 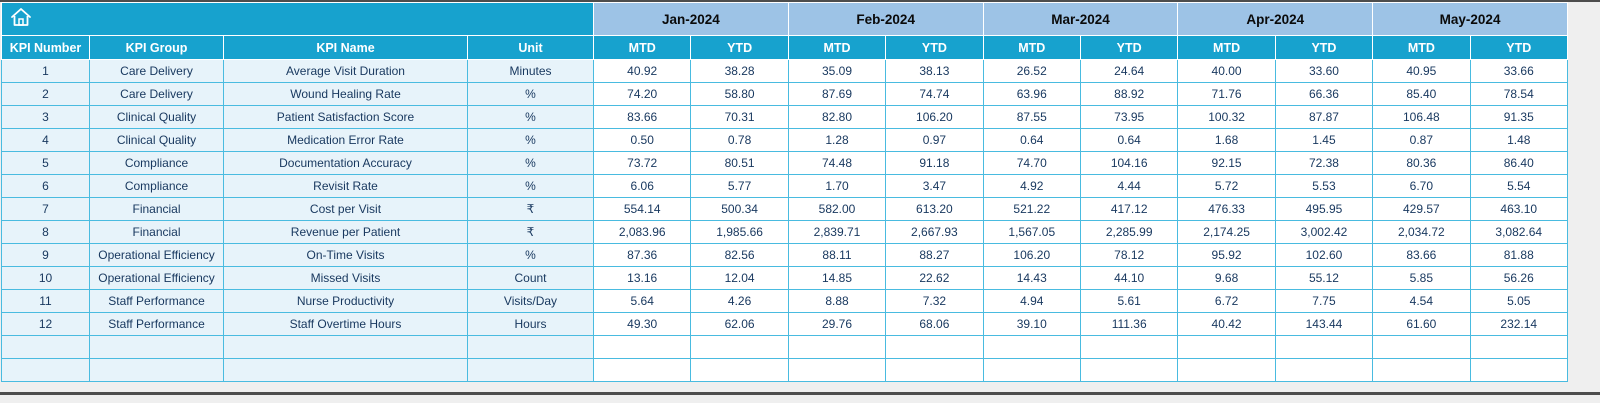 What do you see at coordinates (837, 140) in the screenshot?
I see `cell-value: 1.28` at bounding box center [837, 140].